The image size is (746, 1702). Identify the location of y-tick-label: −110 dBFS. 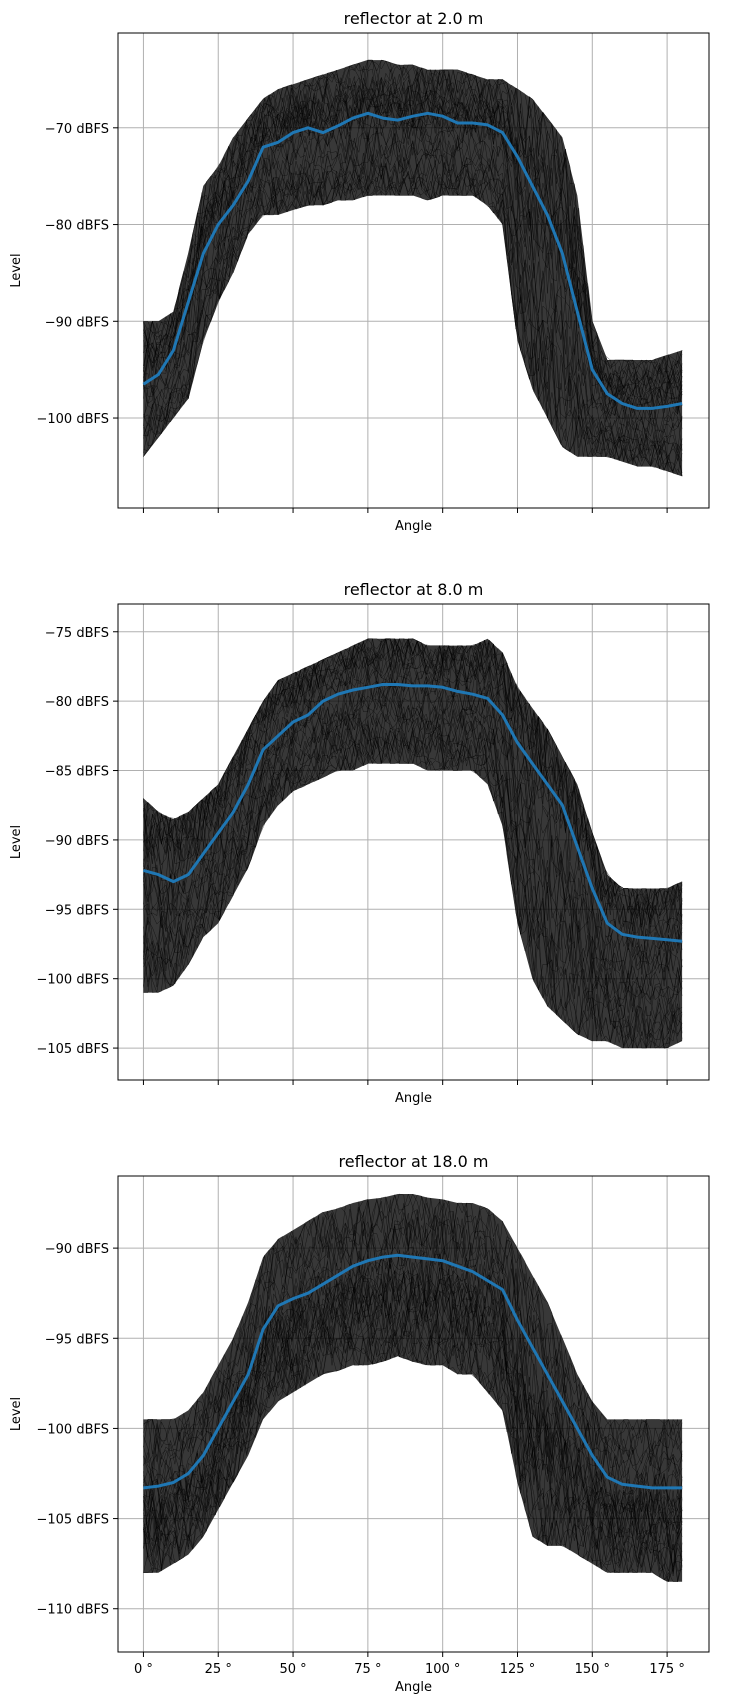
(72, 1610).